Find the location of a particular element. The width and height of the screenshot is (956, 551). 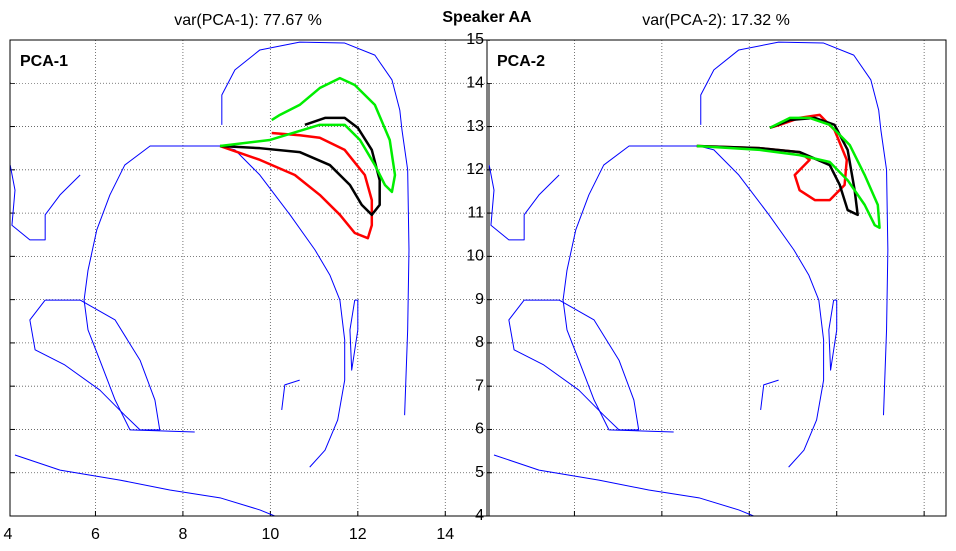

y-tick-label: 12 is located at coordinates (475, 169).